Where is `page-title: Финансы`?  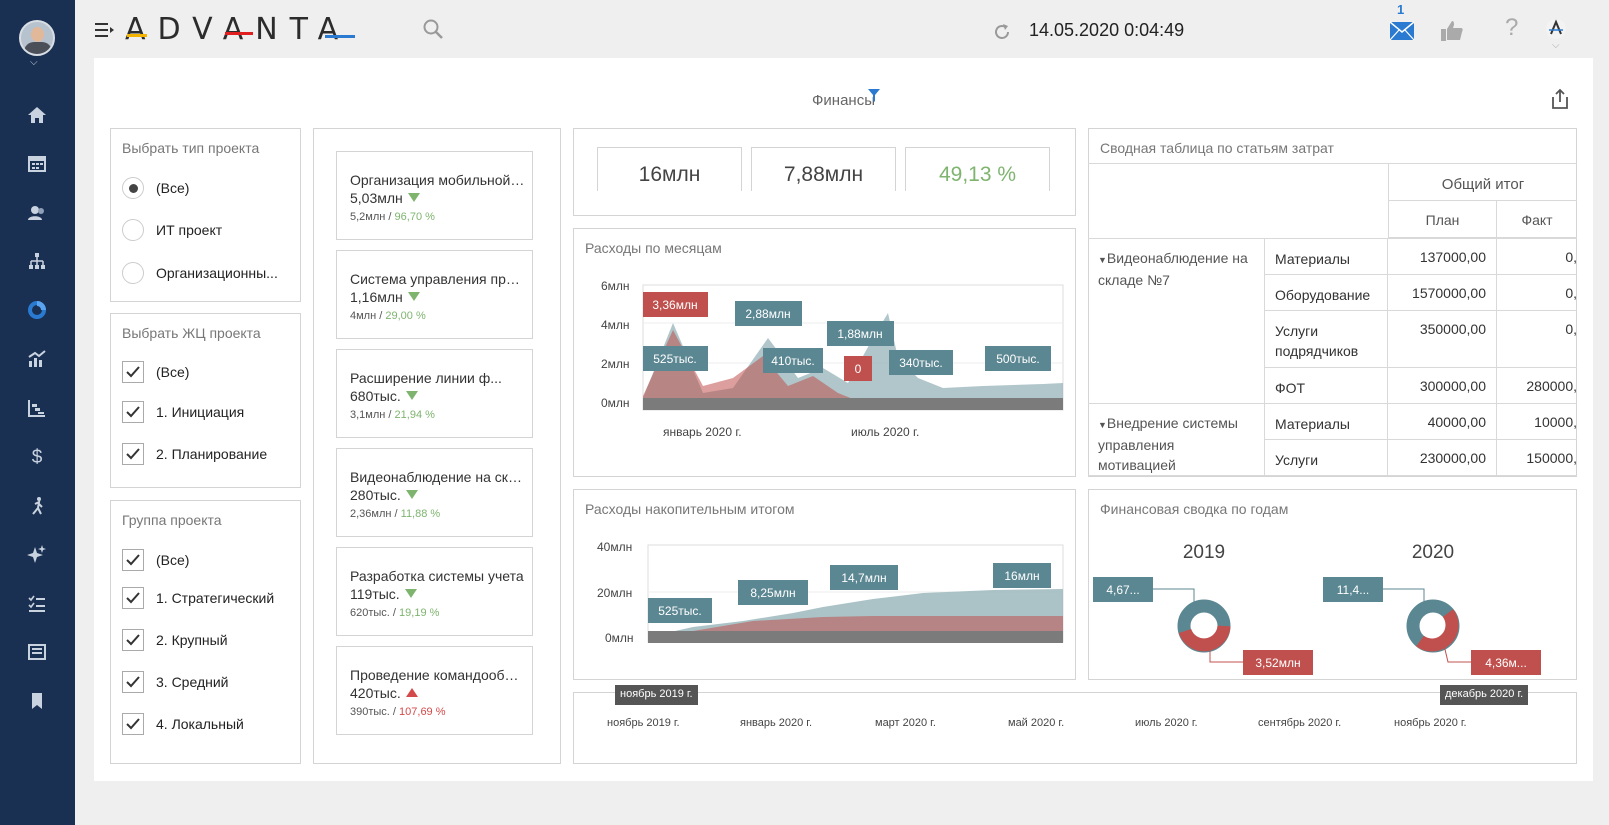
page-title: Финансы is located at coordinates (843, 100).